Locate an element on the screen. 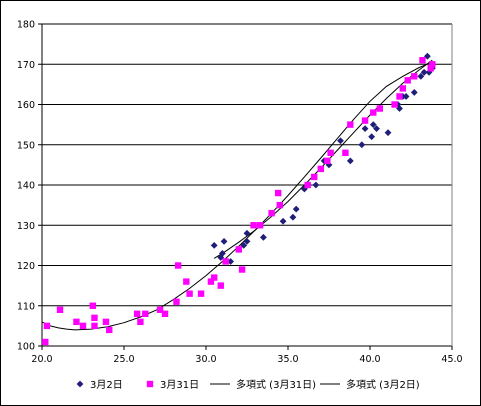 This screenshot has height=406, width=481. y-tick-label: 150 is located at coordinates (26, 145).